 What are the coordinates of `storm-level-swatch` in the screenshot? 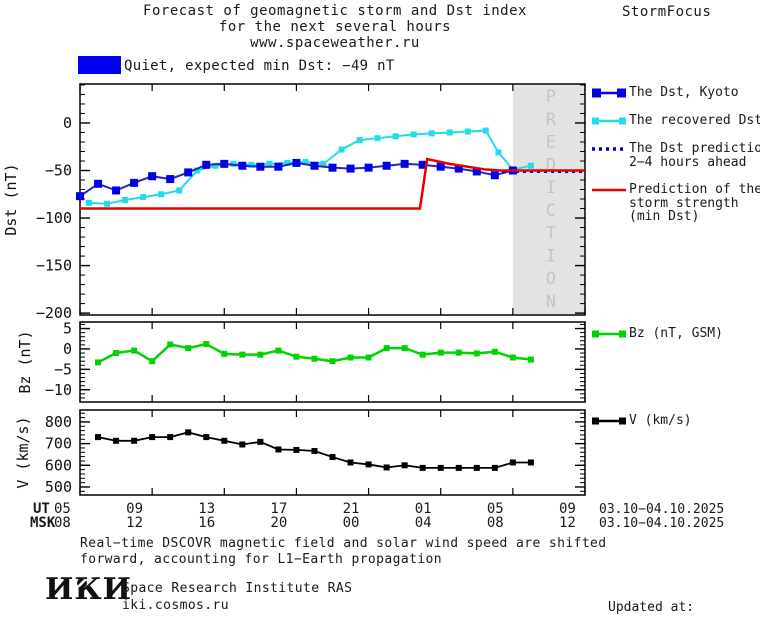 It's located at (99, 65).